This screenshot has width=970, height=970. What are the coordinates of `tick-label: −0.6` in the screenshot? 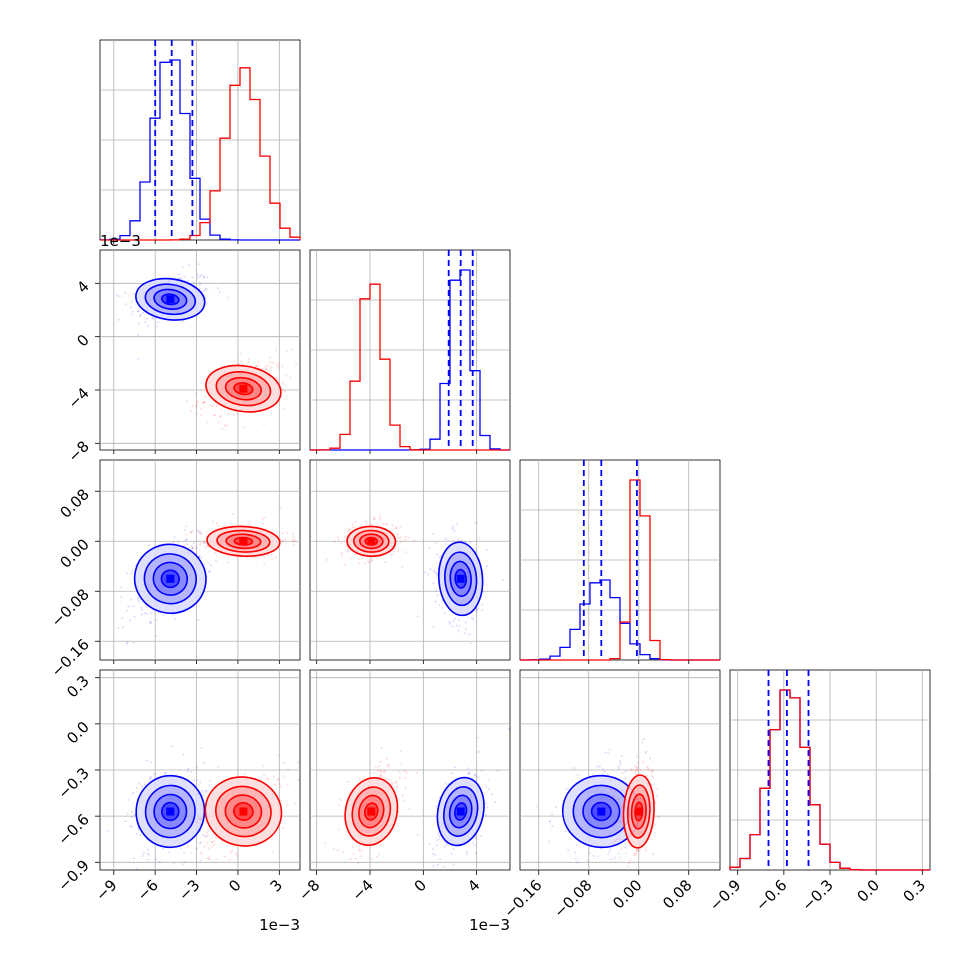 It's located at (771, 895).